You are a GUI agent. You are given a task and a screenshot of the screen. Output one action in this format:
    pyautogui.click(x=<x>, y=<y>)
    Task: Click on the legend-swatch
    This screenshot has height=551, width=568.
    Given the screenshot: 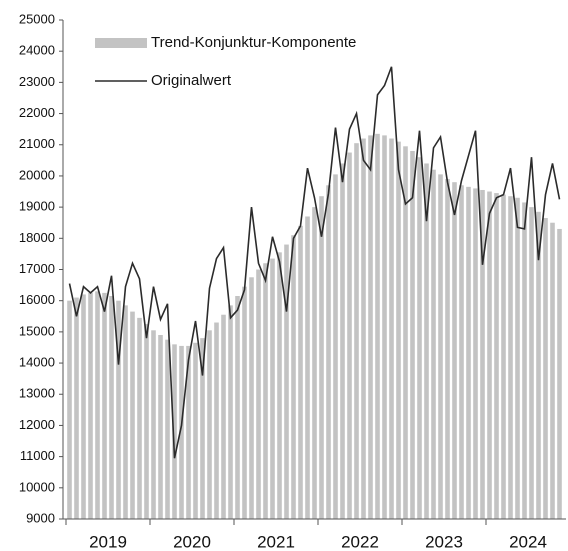 What is the action you would take?
    pyautogui.click(x=121, y=43)
    